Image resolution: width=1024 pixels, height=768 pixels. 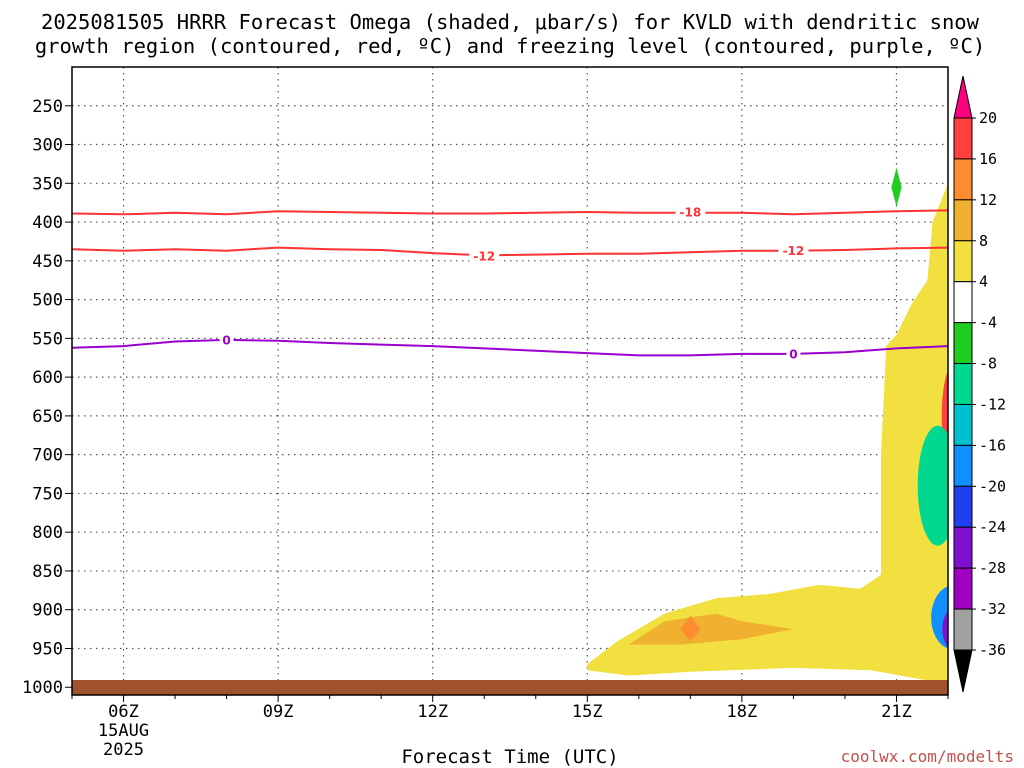 I want to click on x-tick-label: 12Z, so click(x=432, y=712).